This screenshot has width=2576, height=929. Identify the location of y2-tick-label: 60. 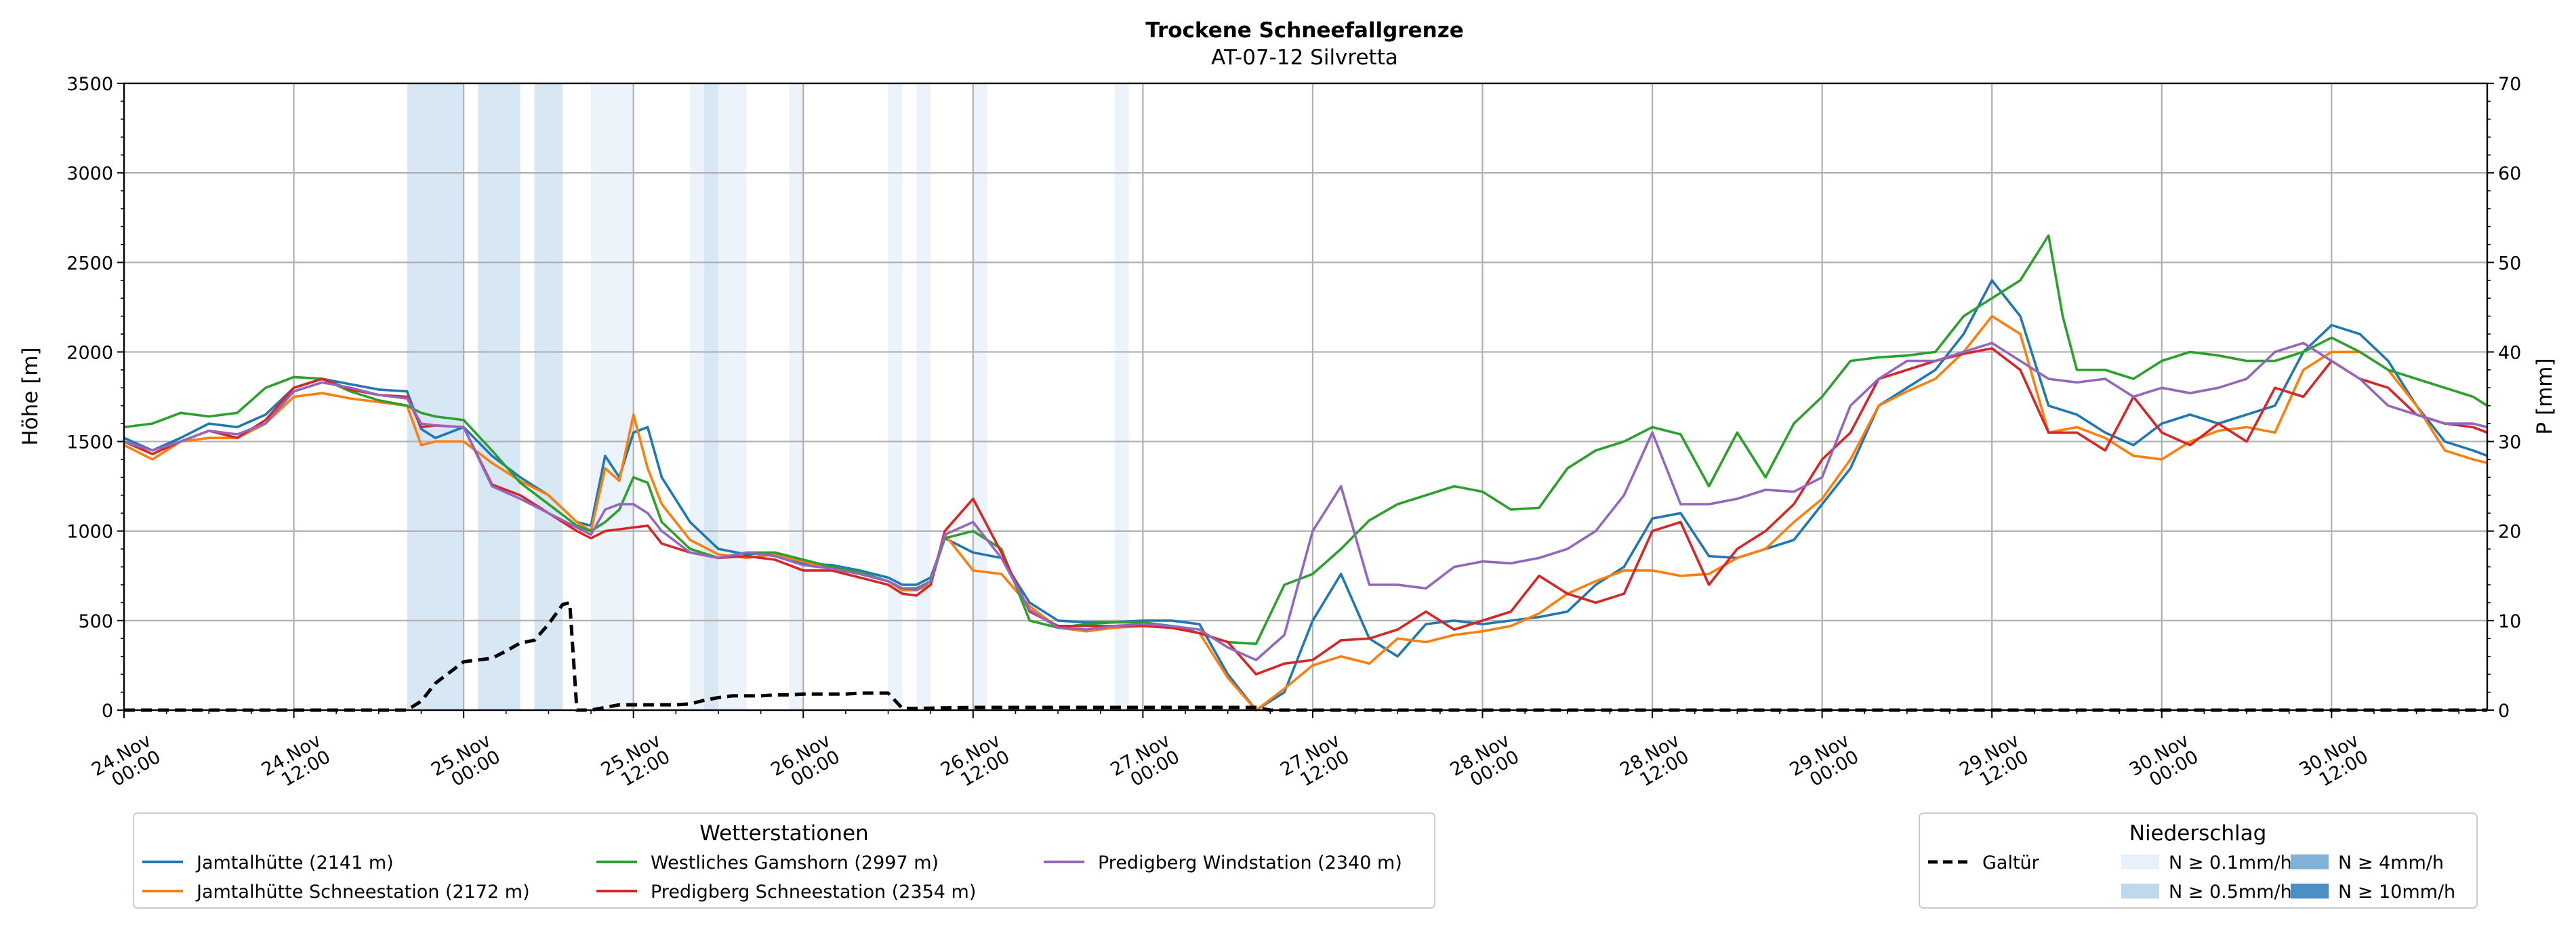
(2510, 173).